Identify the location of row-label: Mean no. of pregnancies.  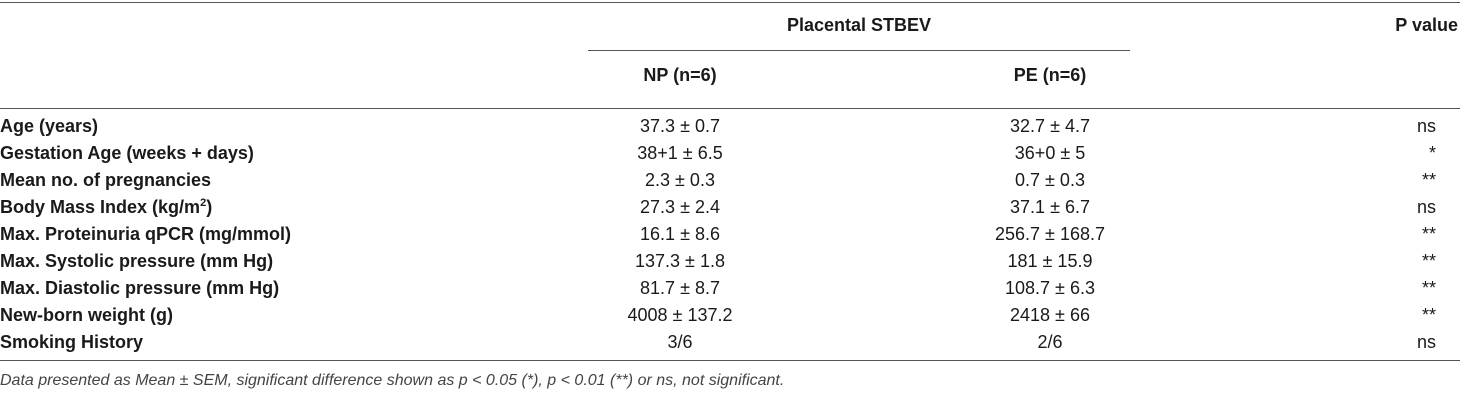
(106, 180).